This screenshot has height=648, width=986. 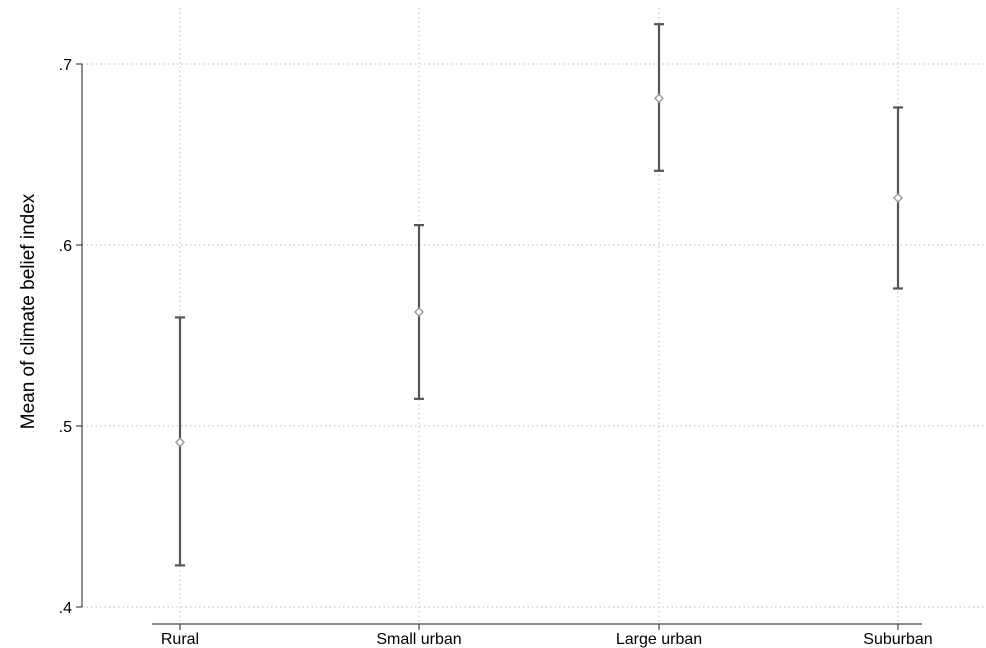 What do you see at coordinates (65, 608) in the screenshot?
I see `y-tick-label: .4` at bounding box center [65, 608].